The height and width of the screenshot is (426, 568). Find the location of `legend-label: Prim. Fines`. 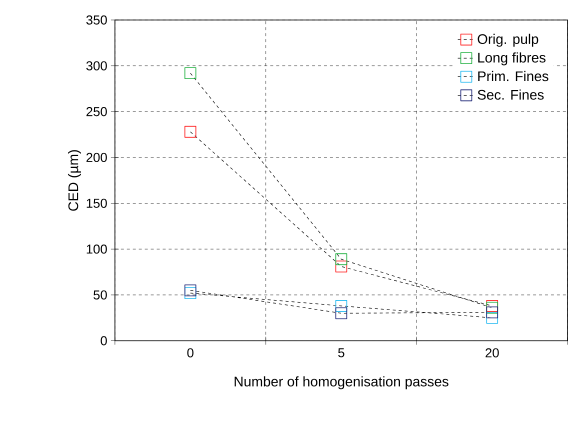

legend-label: Prim. Fines is located at coordinates (513, 76).